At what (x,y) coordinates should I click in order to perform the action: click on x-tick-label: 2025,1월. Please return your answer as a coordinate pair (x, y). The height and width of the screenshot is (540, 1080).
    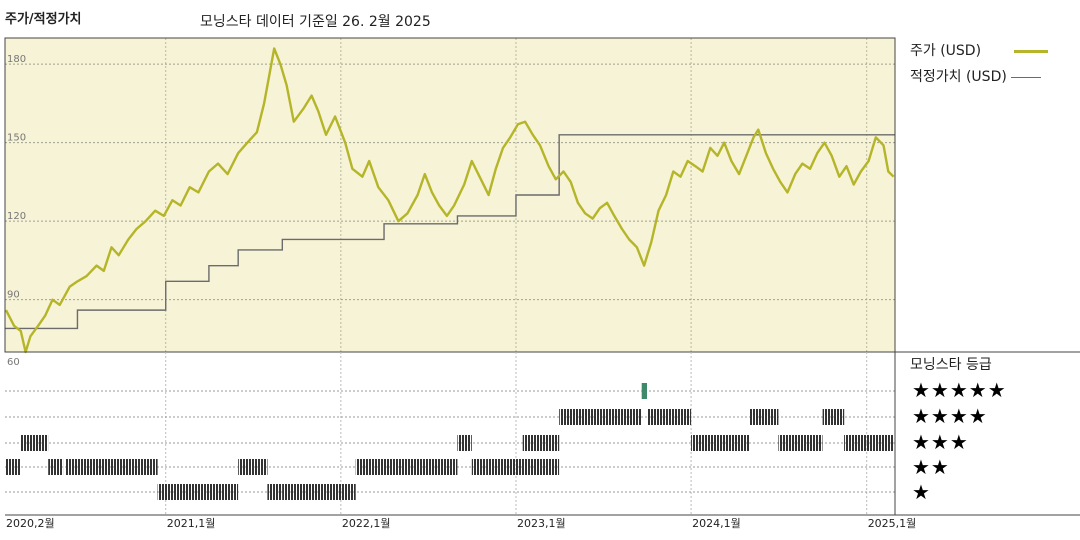
    Looking at the image, I should click on (892, 523).